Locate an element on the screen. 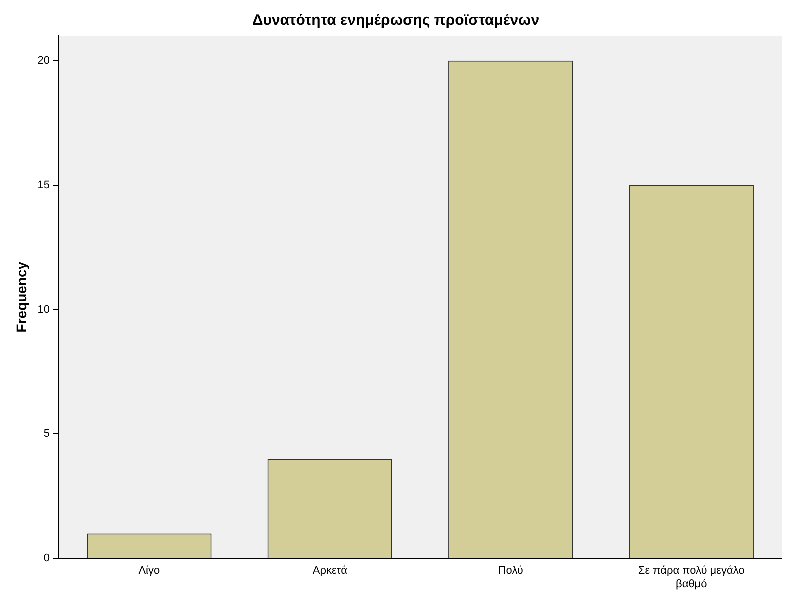 This screenshot has width=787, height=594. y-tick-label: 15 is located at coordinates (44, 185).